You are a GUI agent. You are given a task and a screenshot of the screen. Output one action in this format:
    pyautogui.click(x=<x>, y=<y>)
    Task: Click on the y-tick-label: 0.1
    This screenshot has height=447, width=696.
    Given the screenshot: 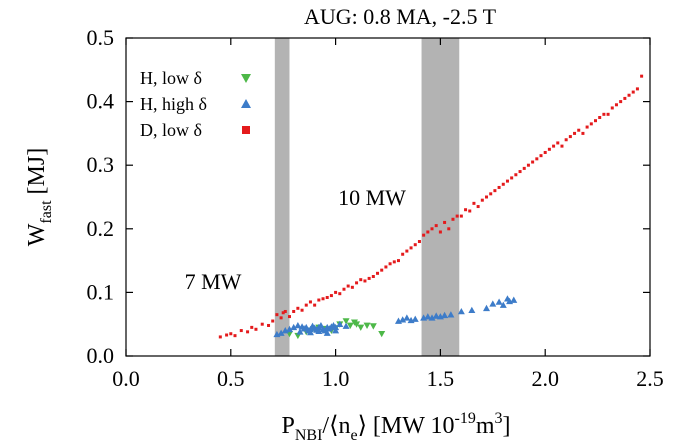 What is the action you would take?
    pyautogui.click(x=101, y=291)
    